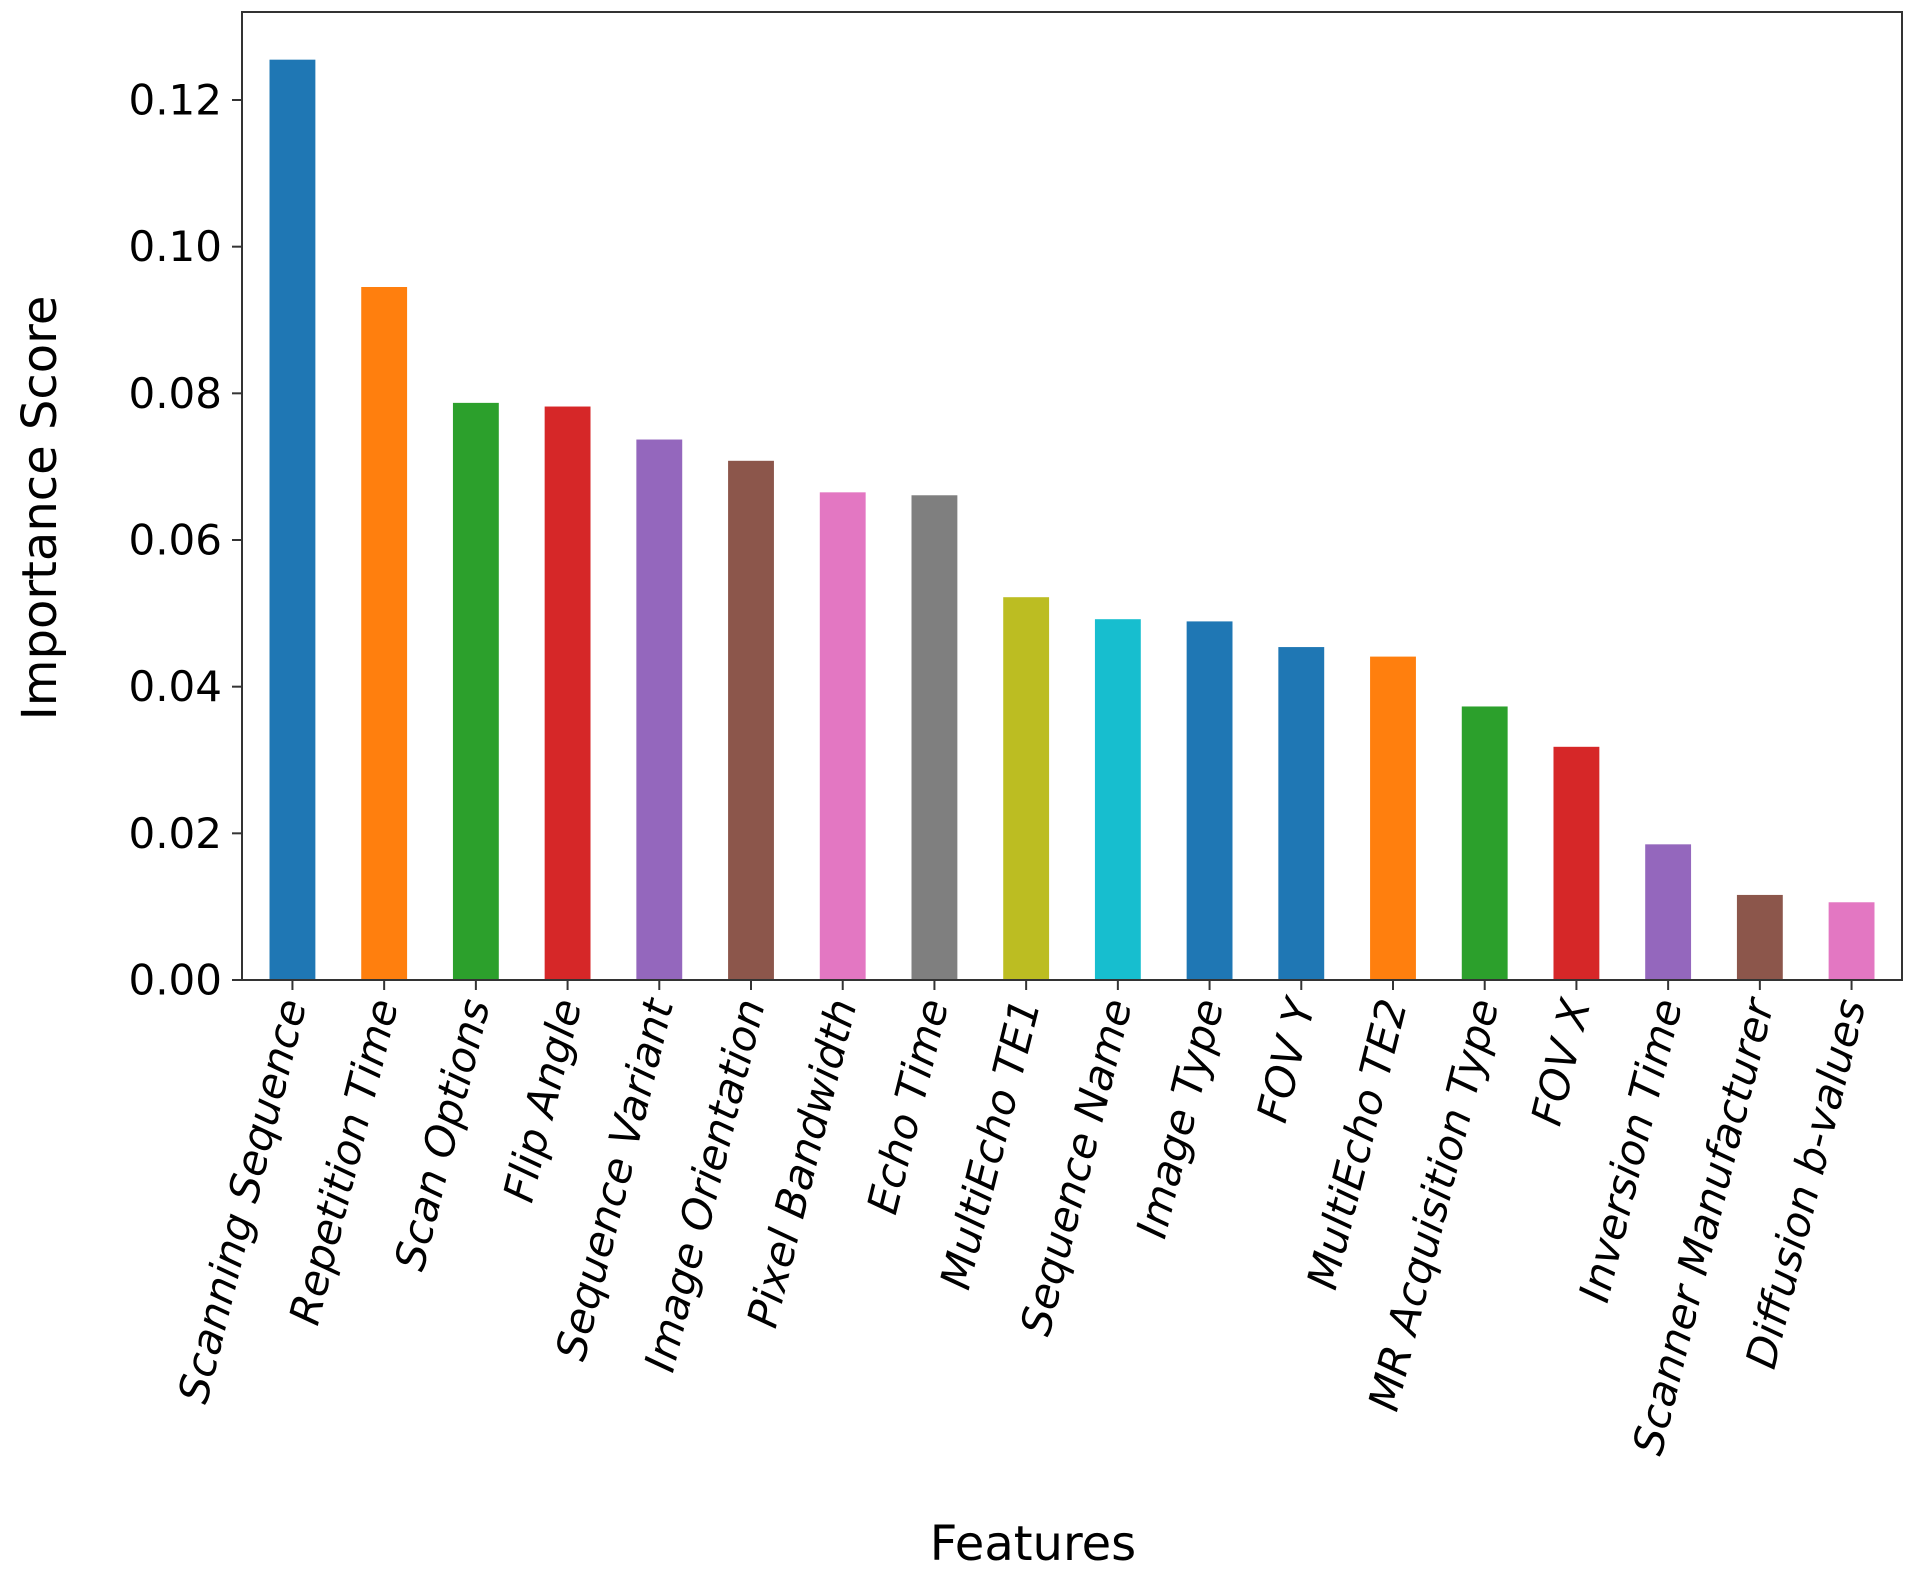 The image size is (1910, 1570). I want to click on bar-pixel-bandwidth, so click(842, 736).